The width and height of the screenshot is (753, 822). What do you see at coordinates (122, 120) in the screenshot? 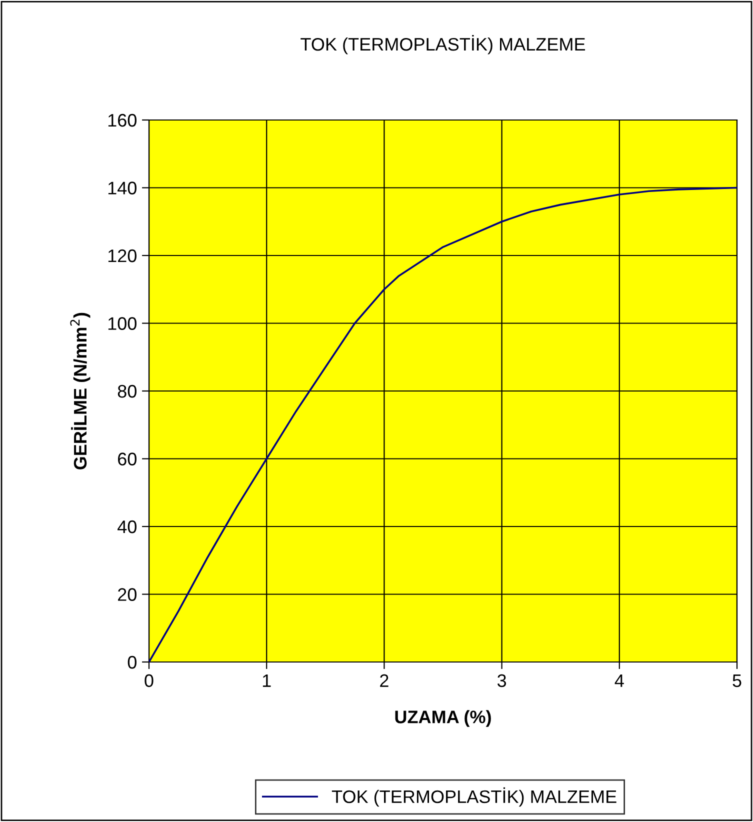
I see `y-tick-label: 160` at bounding box center [122, 120].